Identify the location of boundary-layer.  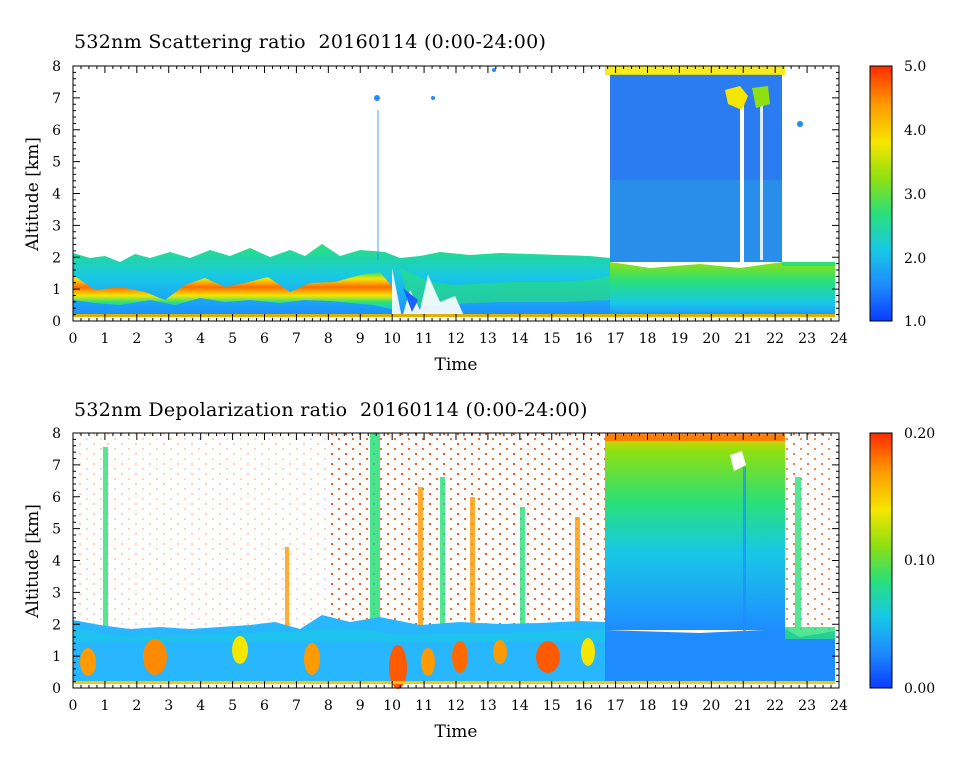
(339, 649).